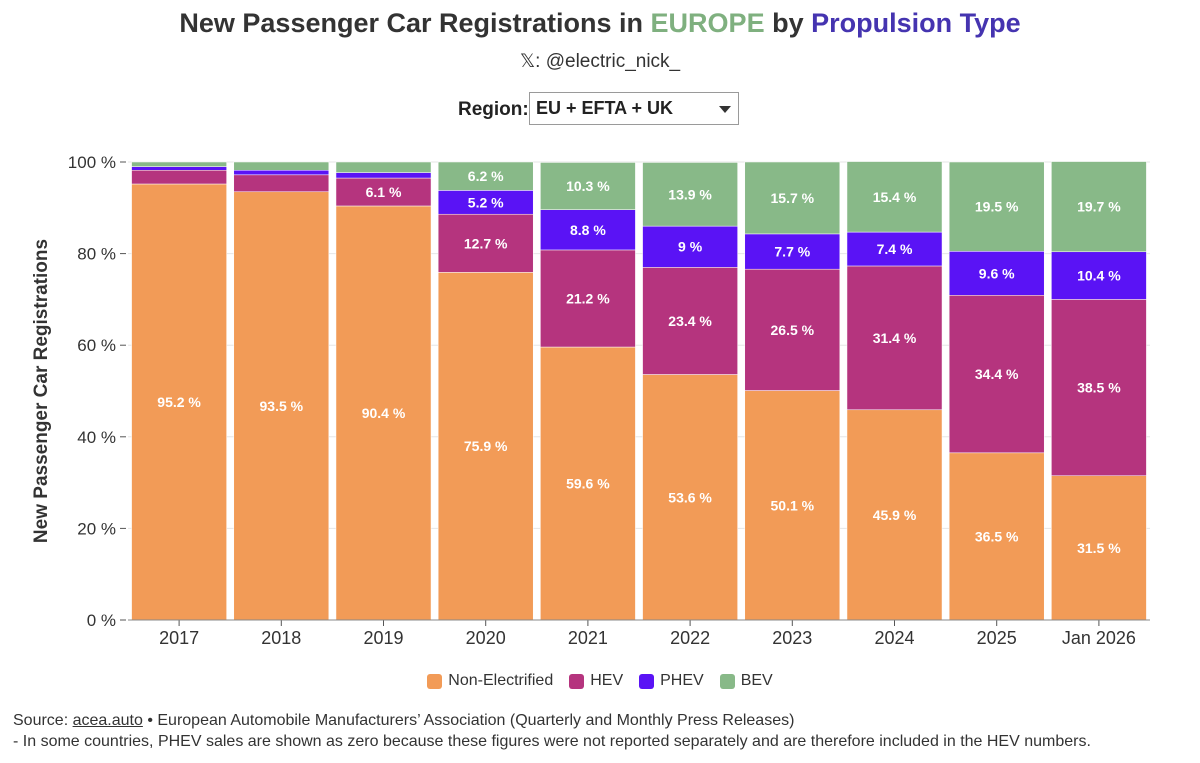 The image size is (1200, 763). I want to click on bar-hev-jan-2026, so click(1099, 387).